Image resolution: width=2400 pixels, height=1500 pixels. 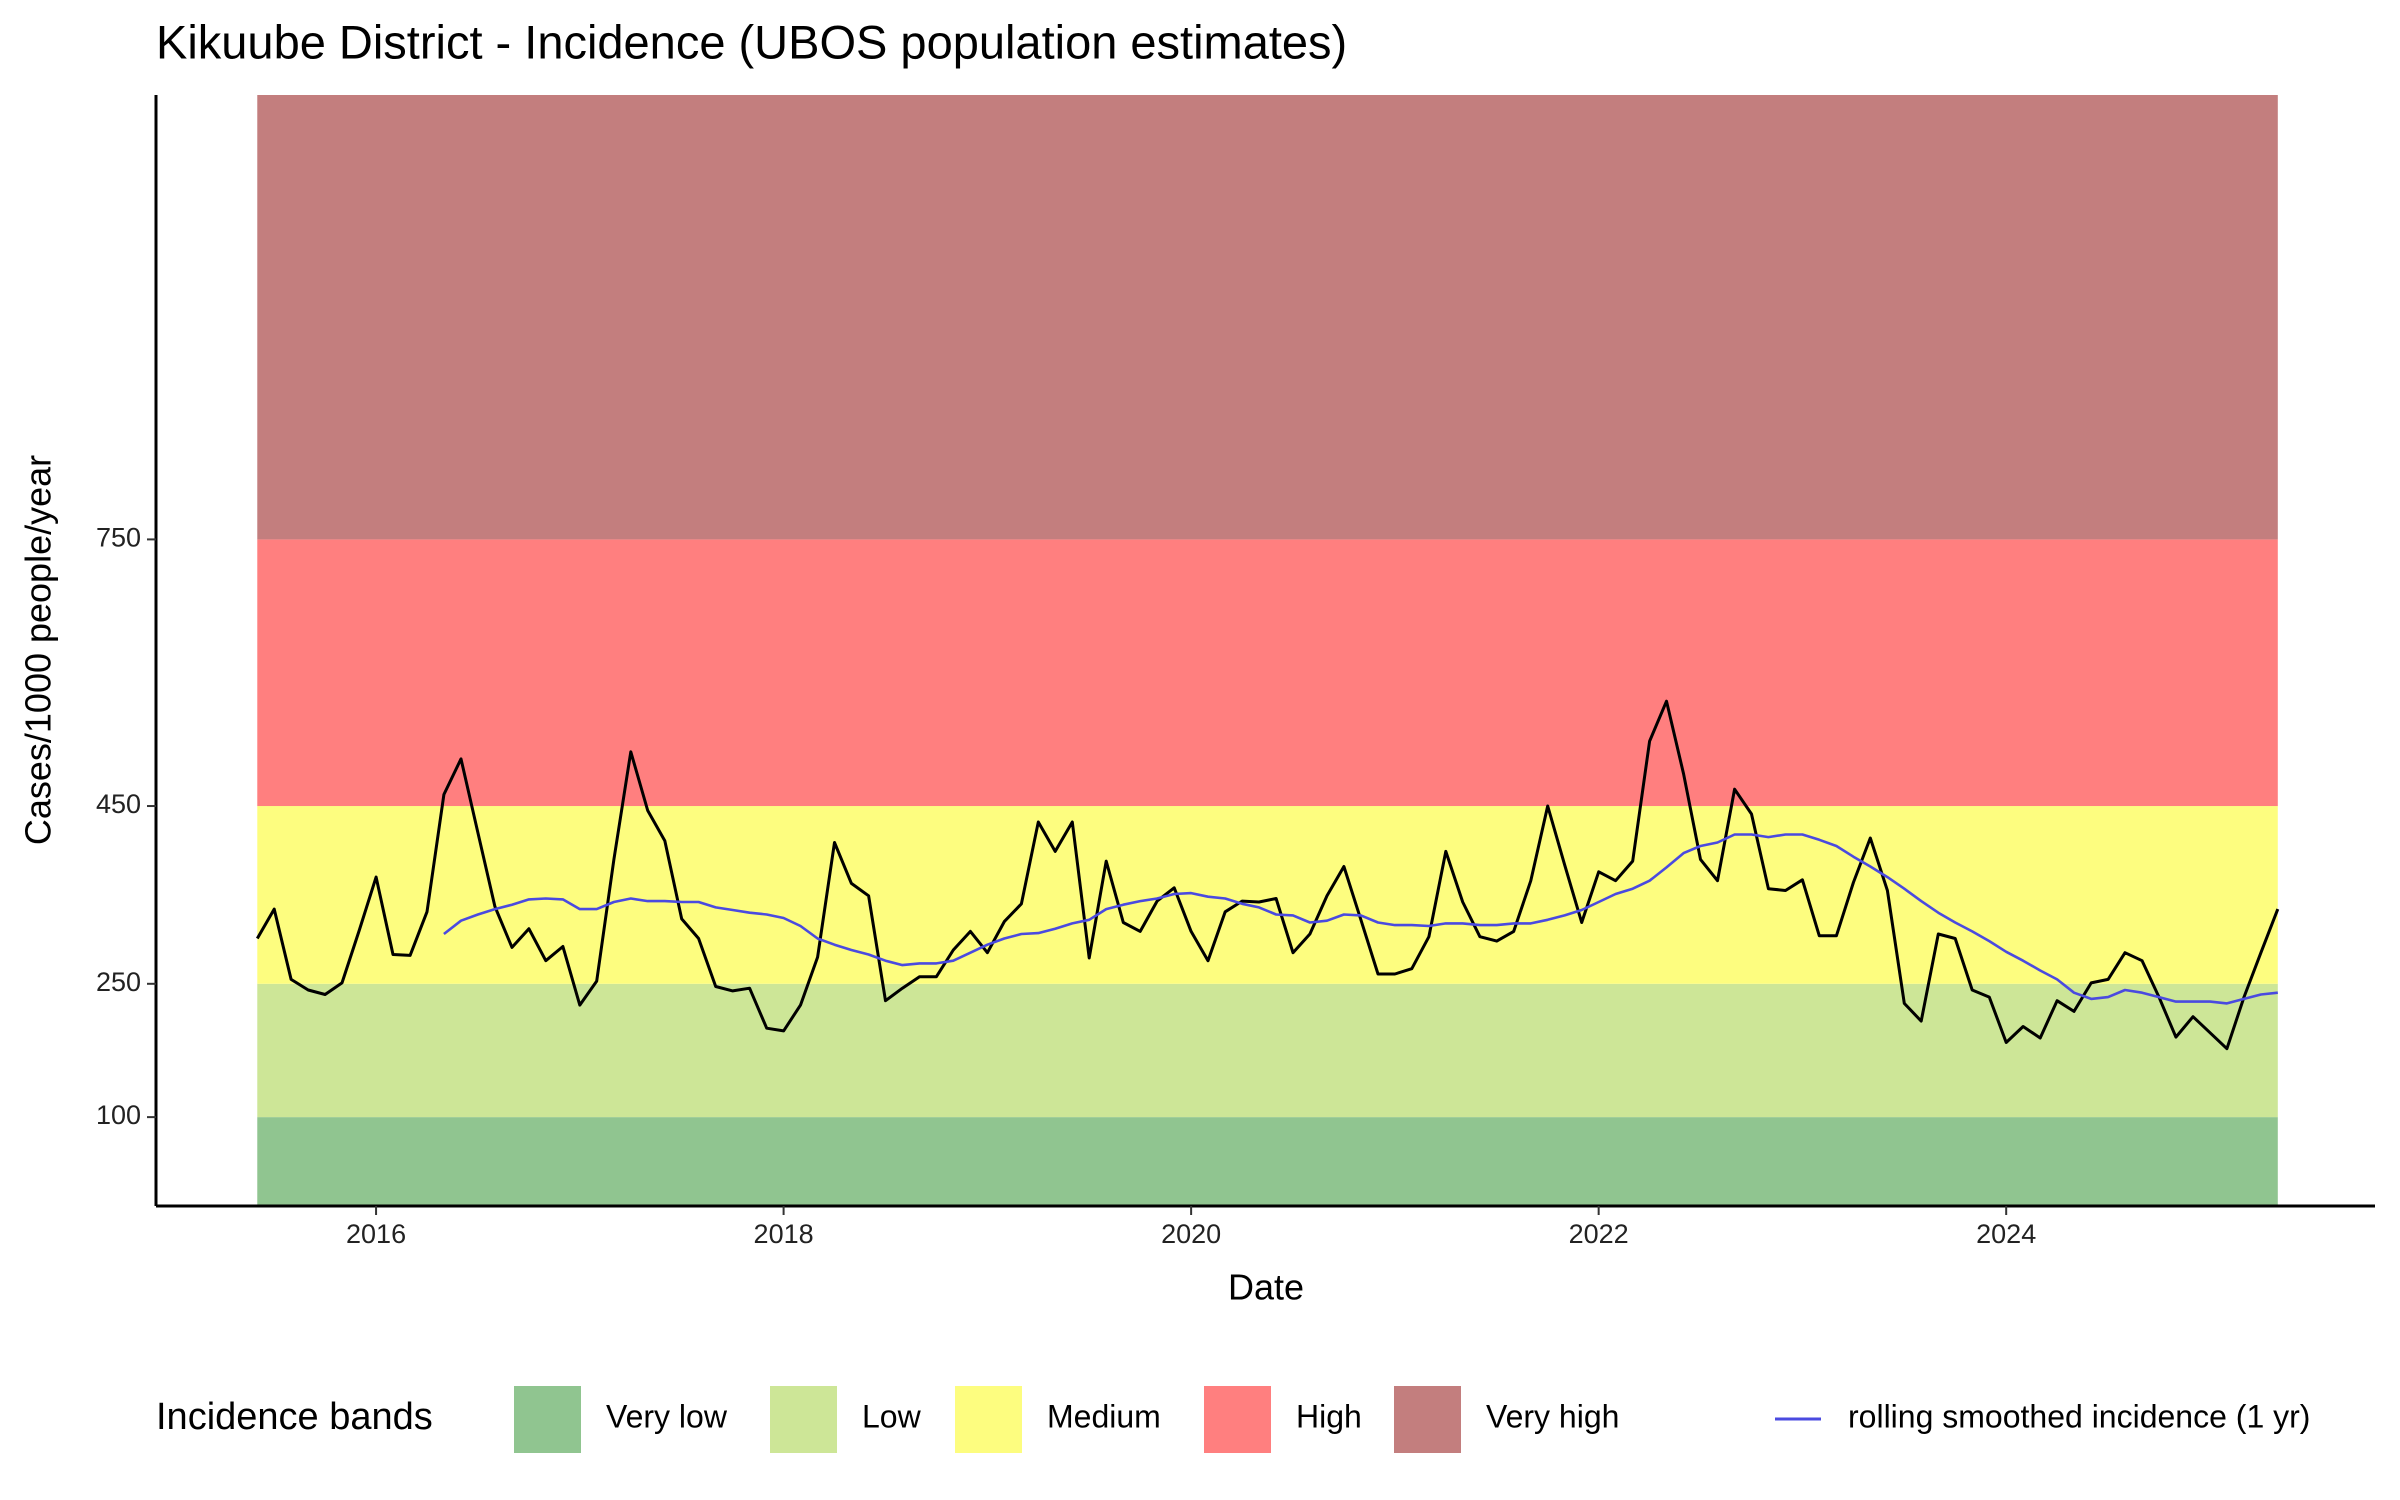 What do you see at coordinates (118, 804) in the screenshot?
I see `y-tick-label: 450` at bounding box center [118, 804].